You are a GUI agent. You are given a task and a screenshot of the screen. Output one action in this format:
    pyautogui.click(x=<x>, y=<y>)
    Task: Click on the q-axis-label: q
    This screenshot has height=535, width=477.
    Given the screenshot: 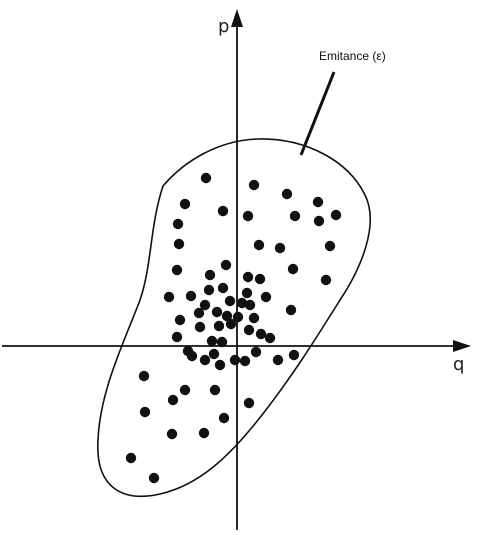 What is the action you would take?
    pyautogui.click(x=458, y=364)
    